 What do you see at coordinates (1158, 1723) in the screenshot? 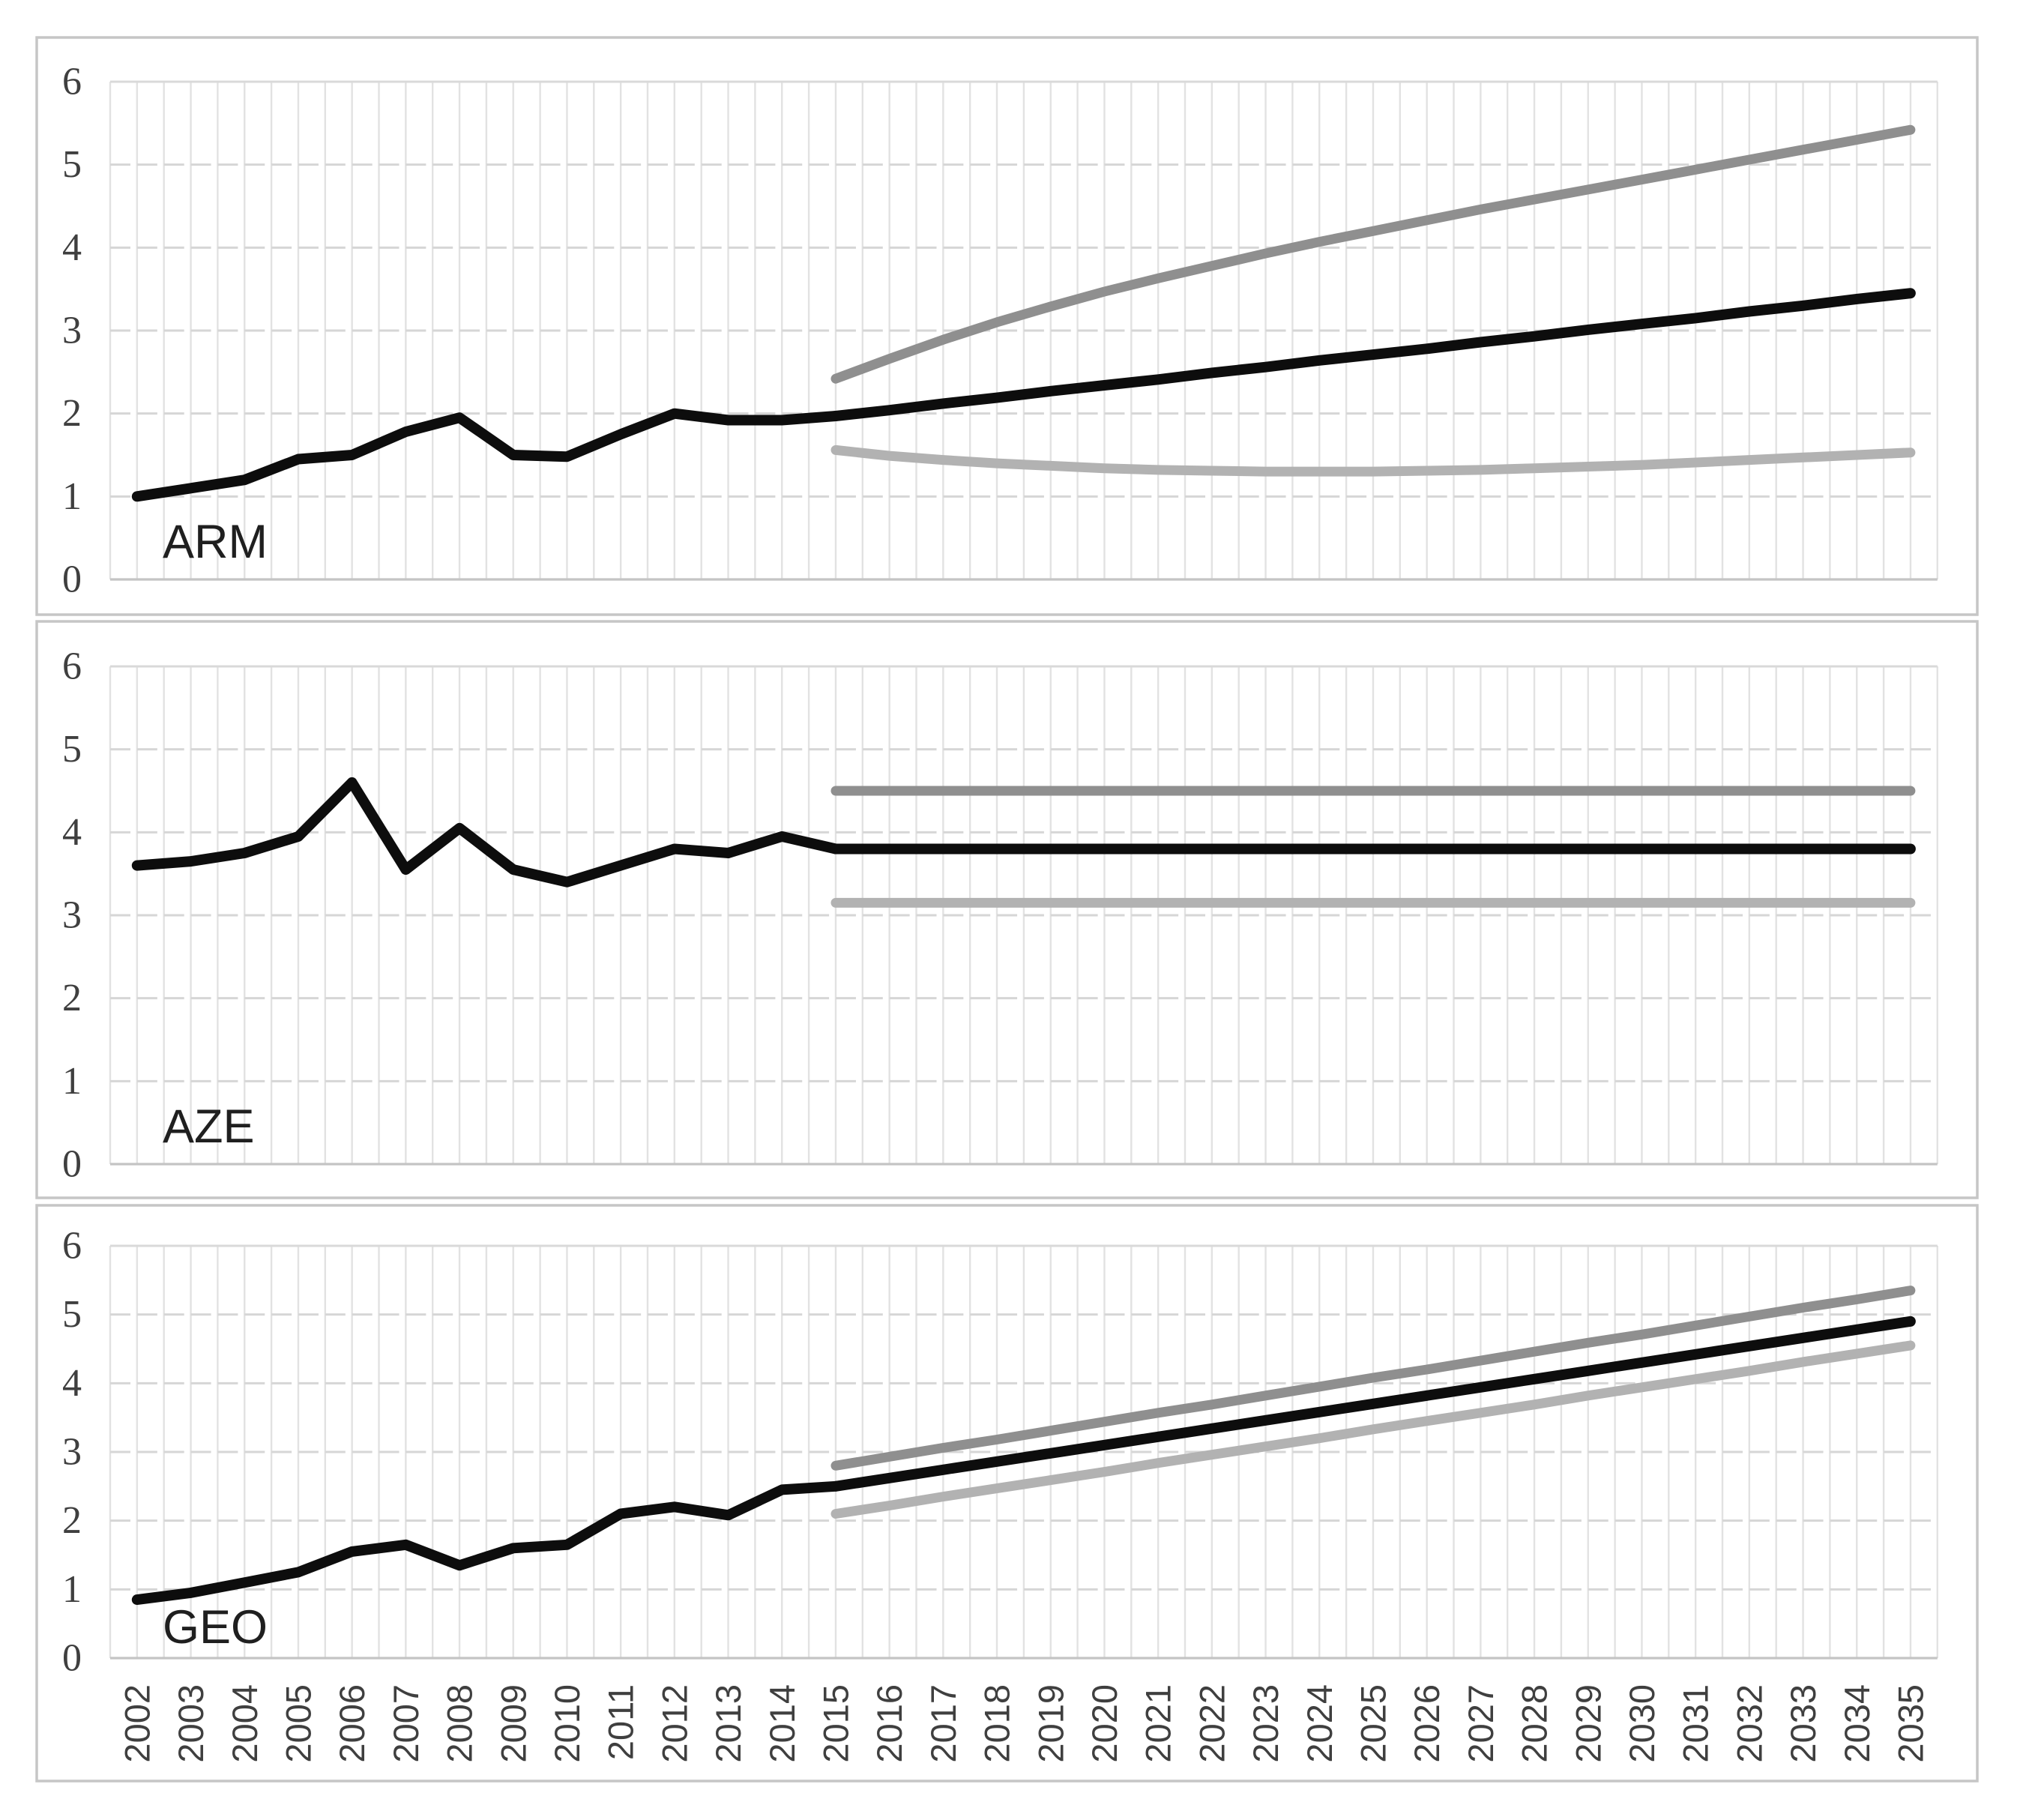
I see `x-tick-label: 2021` at bounding box center [1158, 1723].